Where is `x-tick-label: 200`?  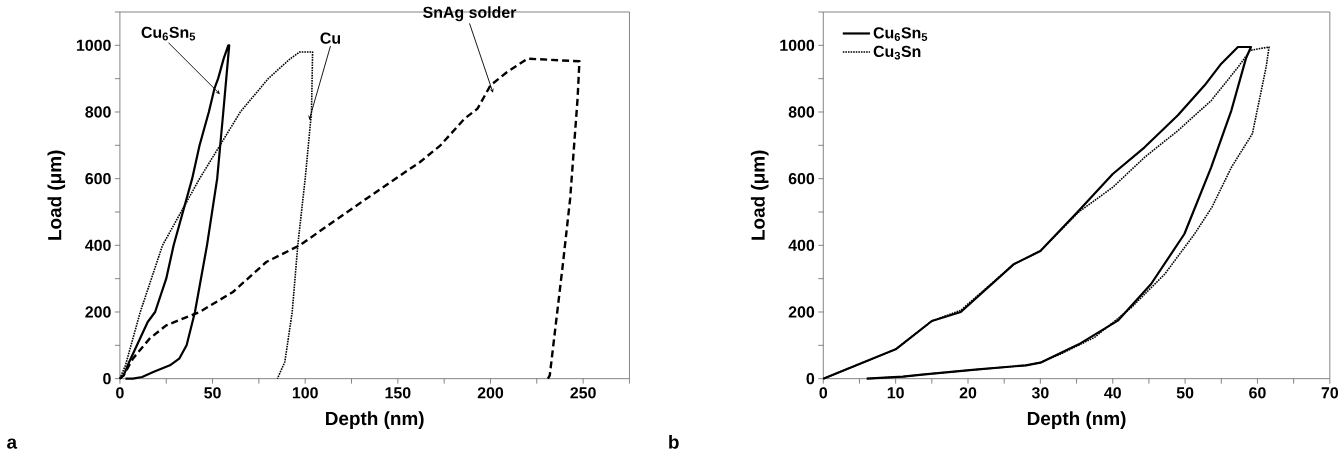 x-tick-label: 200 is located at coordinates (490, 393).